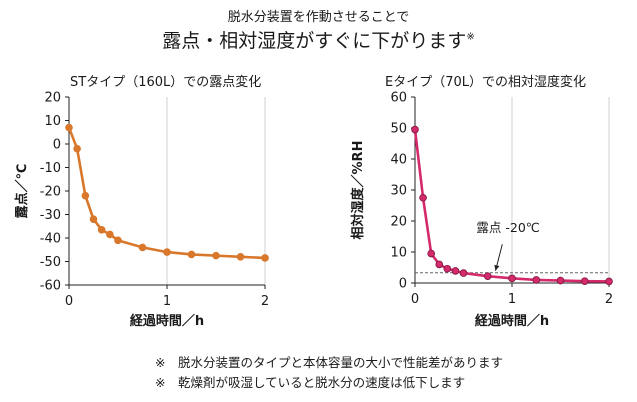 The width and height of the screenshot is (637, 402). Describe the element at coordinates (22, 191) in the screenshot. I see `y-axis-label: 露点／℃` at that location.